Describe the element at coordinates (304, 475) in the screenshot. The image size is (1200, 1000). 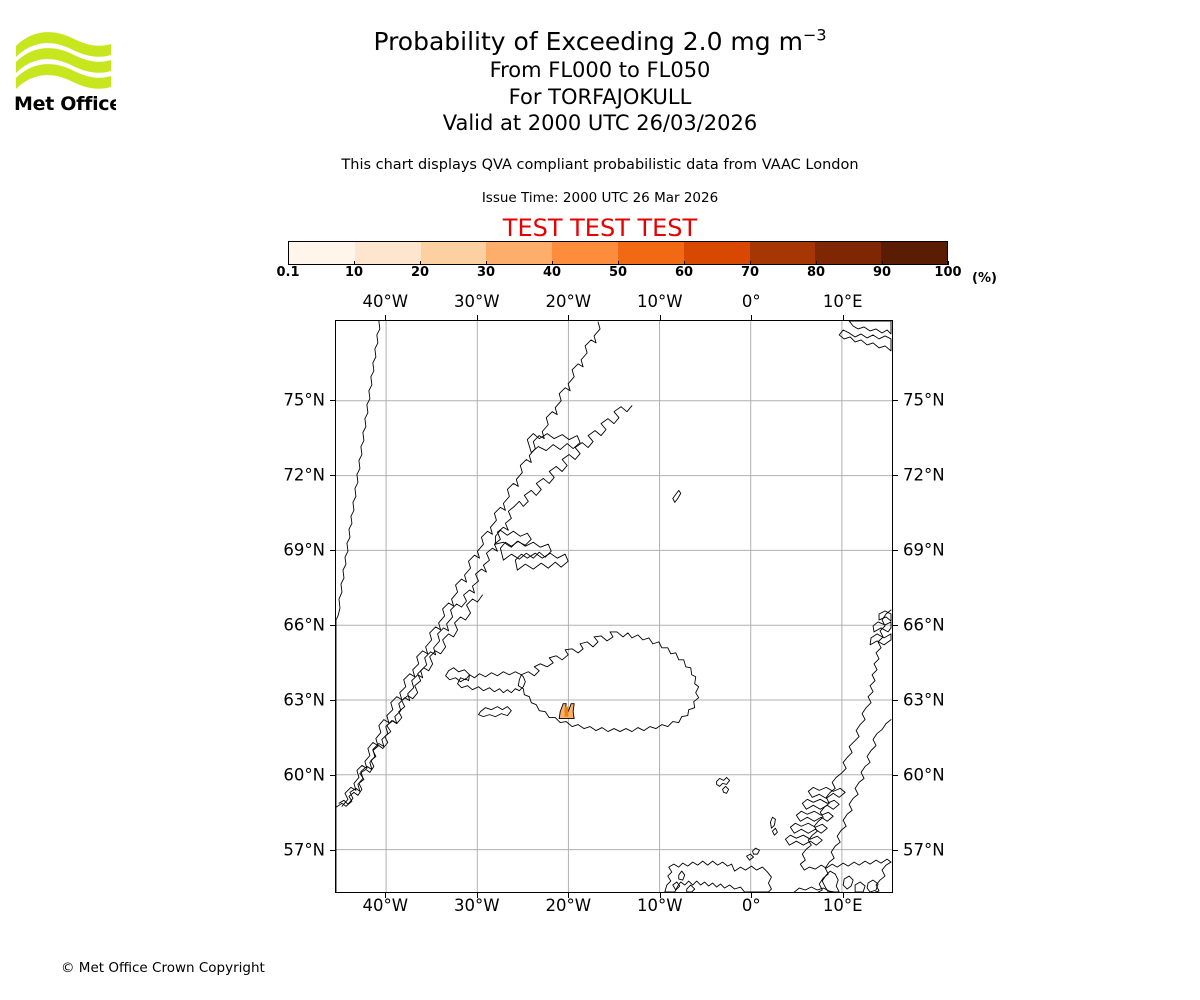
I see `lat-label-left-72°N: 72°N` at that location.